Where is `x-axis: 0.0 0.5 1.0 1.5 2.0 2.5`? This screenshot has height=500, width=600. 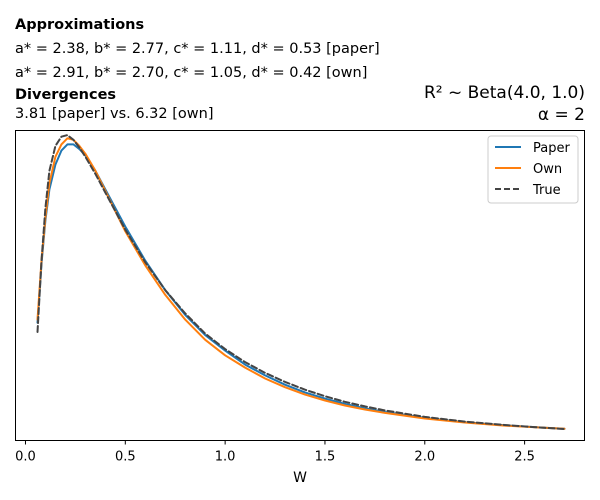 x-axis: 0.0 0.5 1.0 1.5 2.0 2.5 is located at coordinates (275, 452).